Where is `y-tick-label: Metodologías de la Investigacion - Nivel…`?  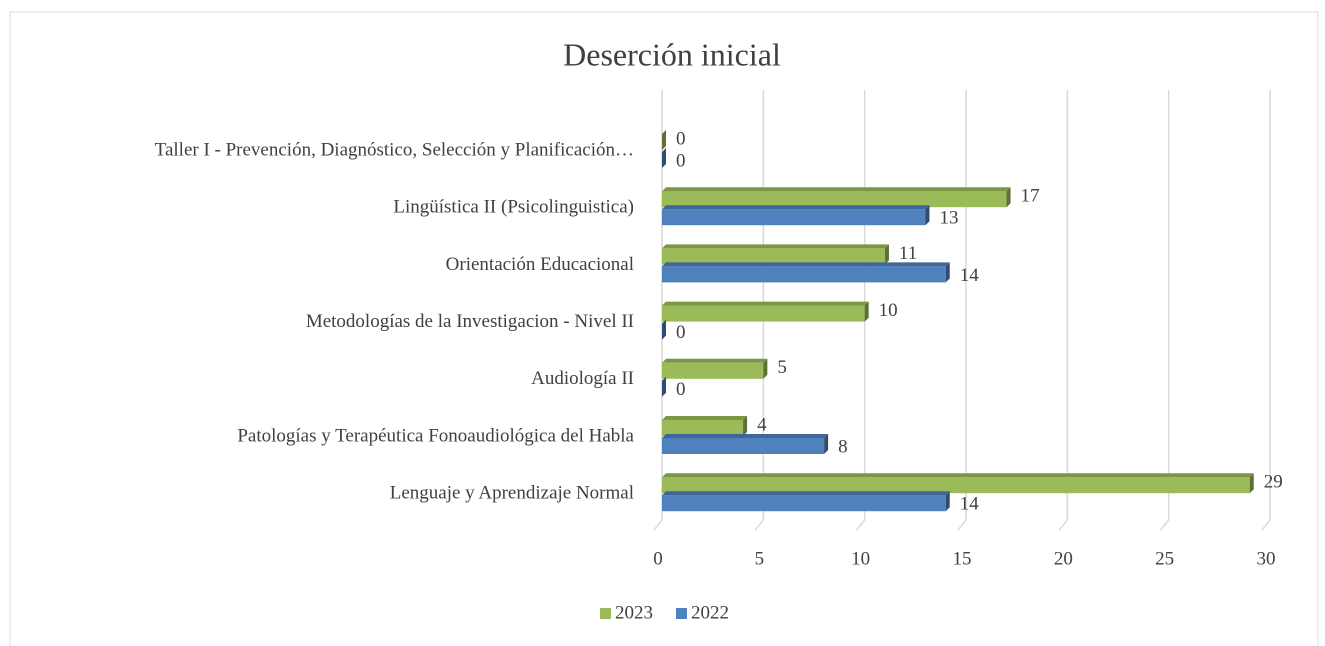
y-tick-label: Metodologías de la Investigacion - Nivel… is located at coordinates (470, 321).